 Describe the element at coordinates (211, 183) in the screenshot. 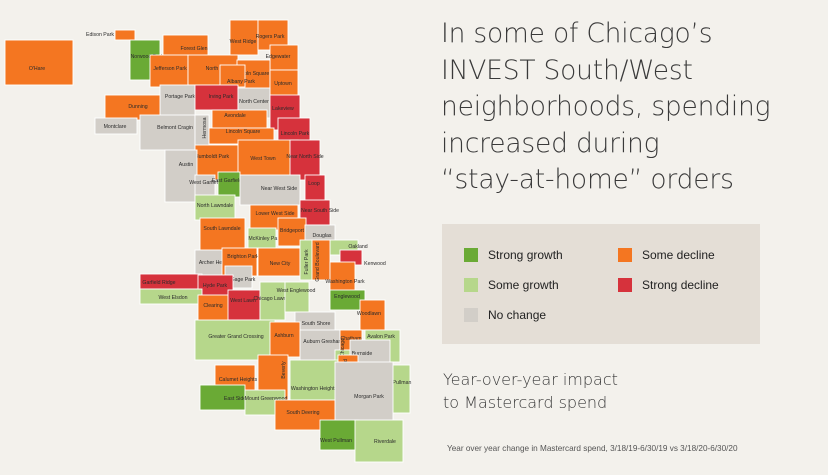

I see `neighborhood-label: West Garfield Park` at that location.